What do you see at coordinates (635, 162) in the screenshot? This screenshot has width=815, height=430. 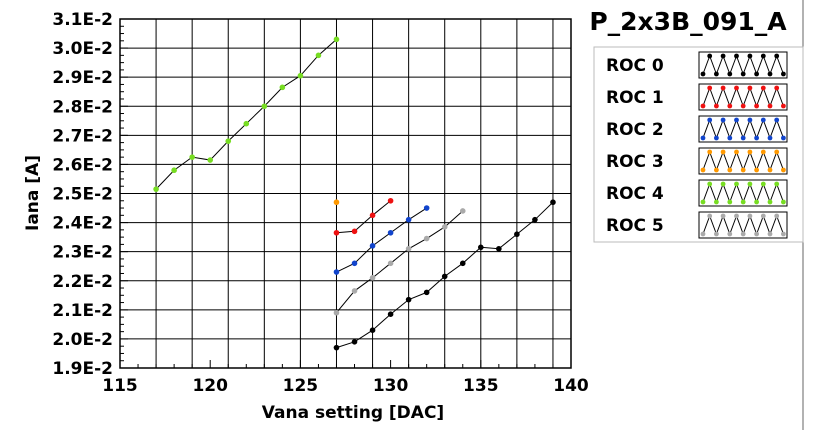 I see `legend-label-roc-3: ROC 3` at bounding box center [635, 162].